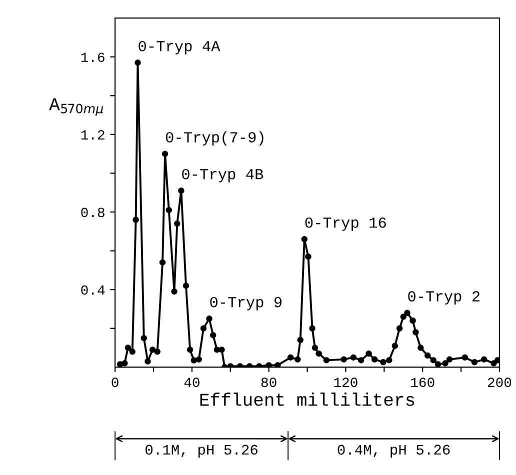 This screenshot has height=475, width=516. Describe the element at coordinates (307, 399) in the screenshot. I see `x-axis-title: Effluent milliliters` at that location.